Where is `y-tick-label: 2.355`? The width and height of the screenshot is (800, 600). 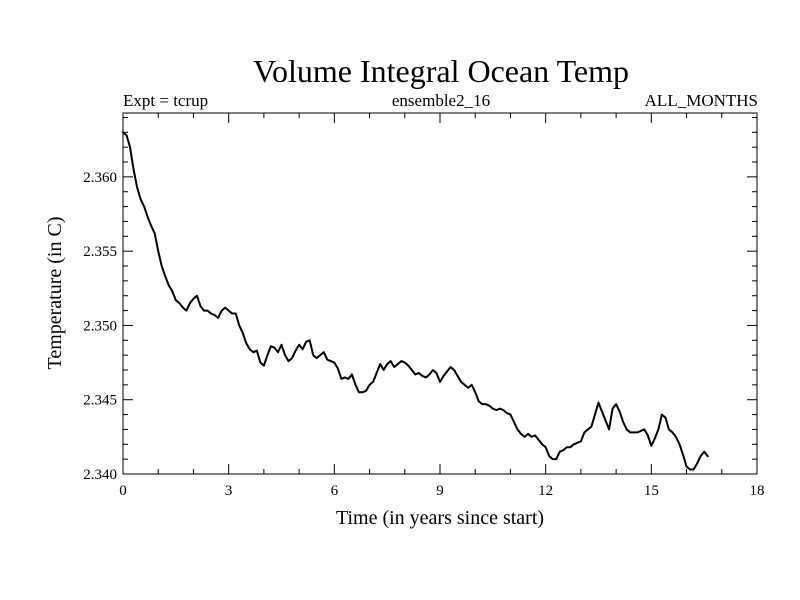 y-tick-label: 2.355 is located at coordinates (100, 252).